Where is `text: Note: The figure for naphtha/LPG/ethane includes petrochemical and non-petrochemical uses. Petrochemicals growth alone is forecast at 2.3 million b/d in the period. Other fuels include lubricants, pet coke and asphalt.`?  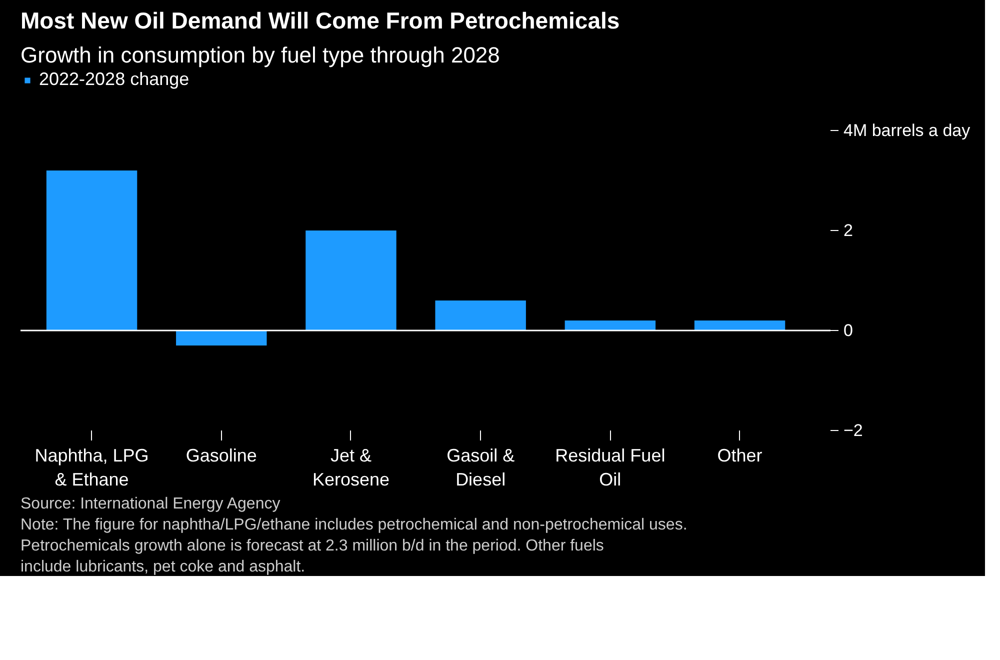
text: Note: The figure for naphtha/LPG/ethane includes petrochemical and non-petrochemical uses. Petrochemicals growth alone is forecast at 2.3 million b/d in the period. Other fuels include lubricants, pet coke and asphalt. is located at coordinates (354, 546).